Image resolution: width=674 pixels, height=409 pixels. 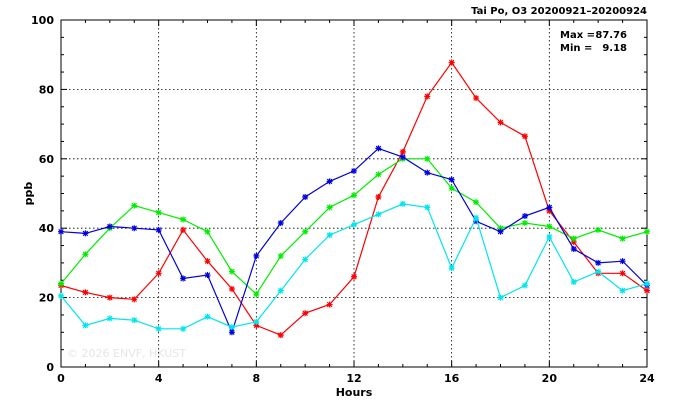 What do you see at coordinates (159, 378) in the screenshot?
I see `x-tick-label: 4` at bounding box center [159, 378].